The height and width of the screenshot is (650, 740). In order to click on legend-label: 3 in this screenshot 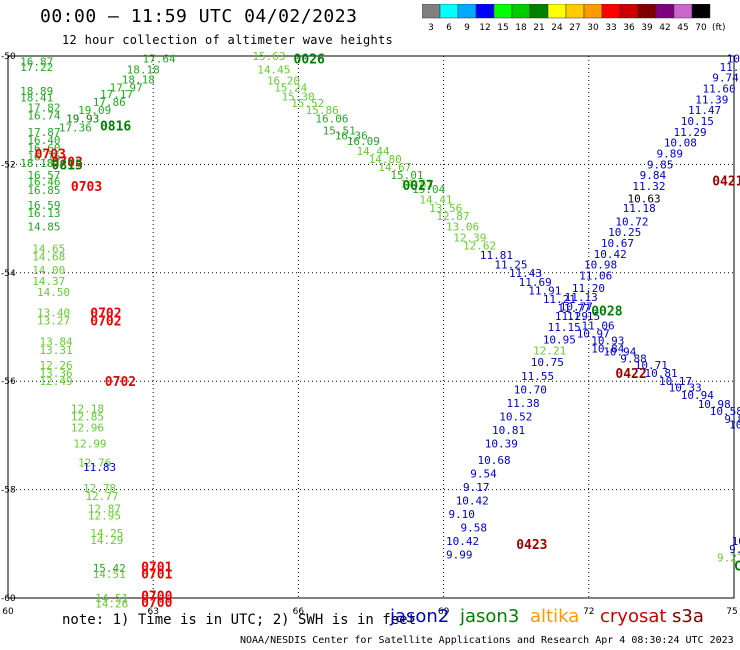, I will do `click(431, 28)`.